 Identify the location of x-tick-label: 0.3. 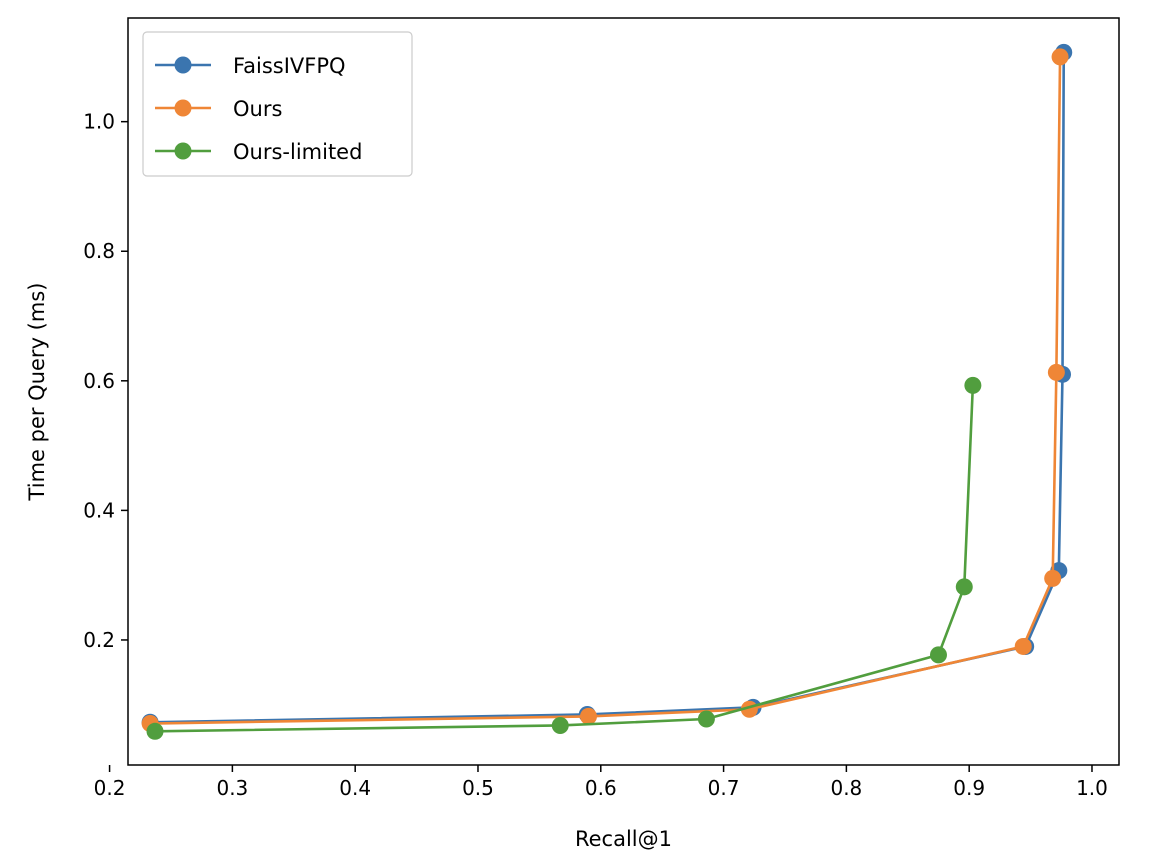
(232, 788).